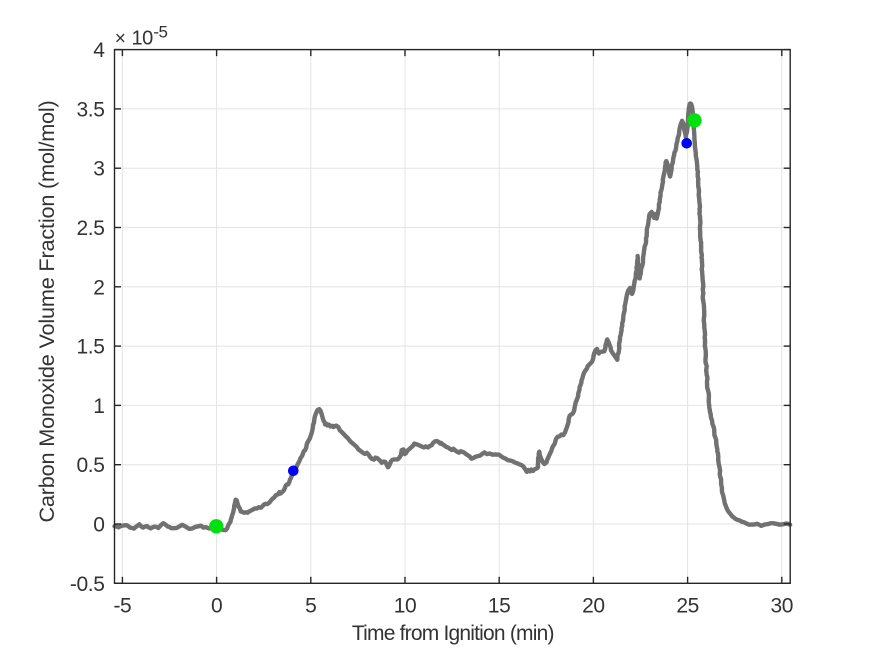 The height and width of the screenshot is (656, 875). What do you see at coordinates (593, 606) in the screenshot?
I see `svg-text: 20` at bounding box center [593, 606].